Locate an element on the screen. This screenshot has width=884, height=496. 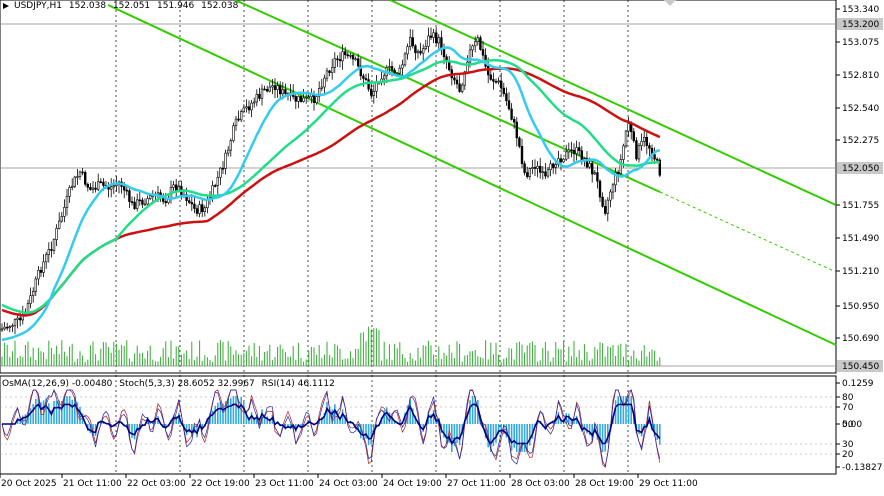
rsi-line is located at coordinates (331, 424).